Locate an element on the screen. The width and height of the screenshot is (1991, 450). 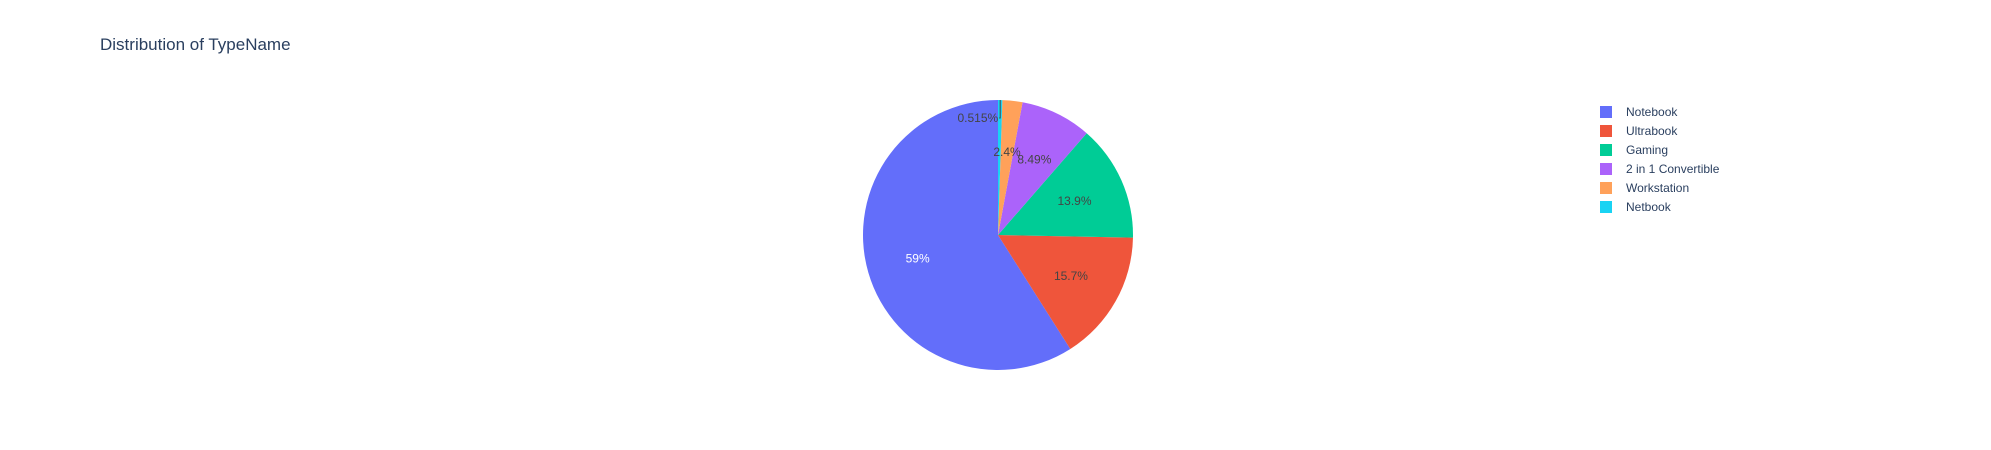
legend-label-2-in-1-convertible: 2 in 1 Convertible is located at coordinates (1673, 169).